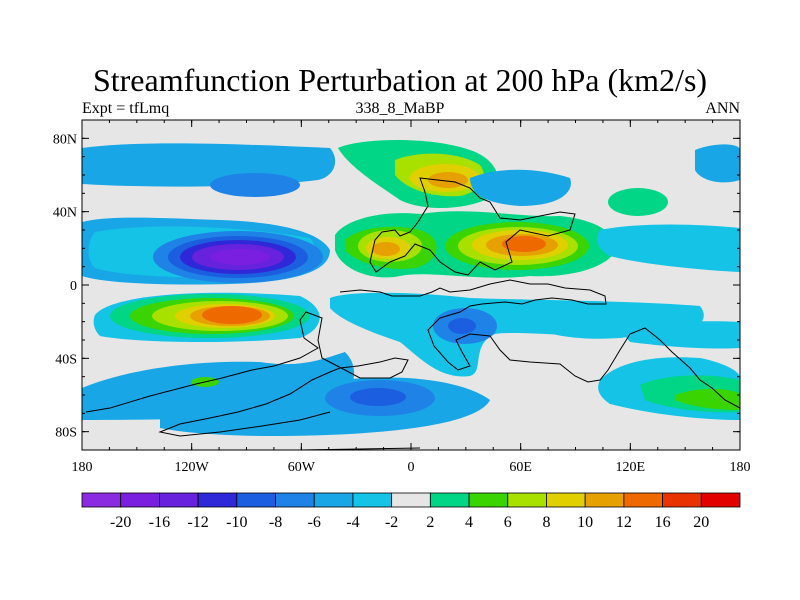 The image size is (800, 600). I want to click on colorbar-label: -16, so click(159, 522).